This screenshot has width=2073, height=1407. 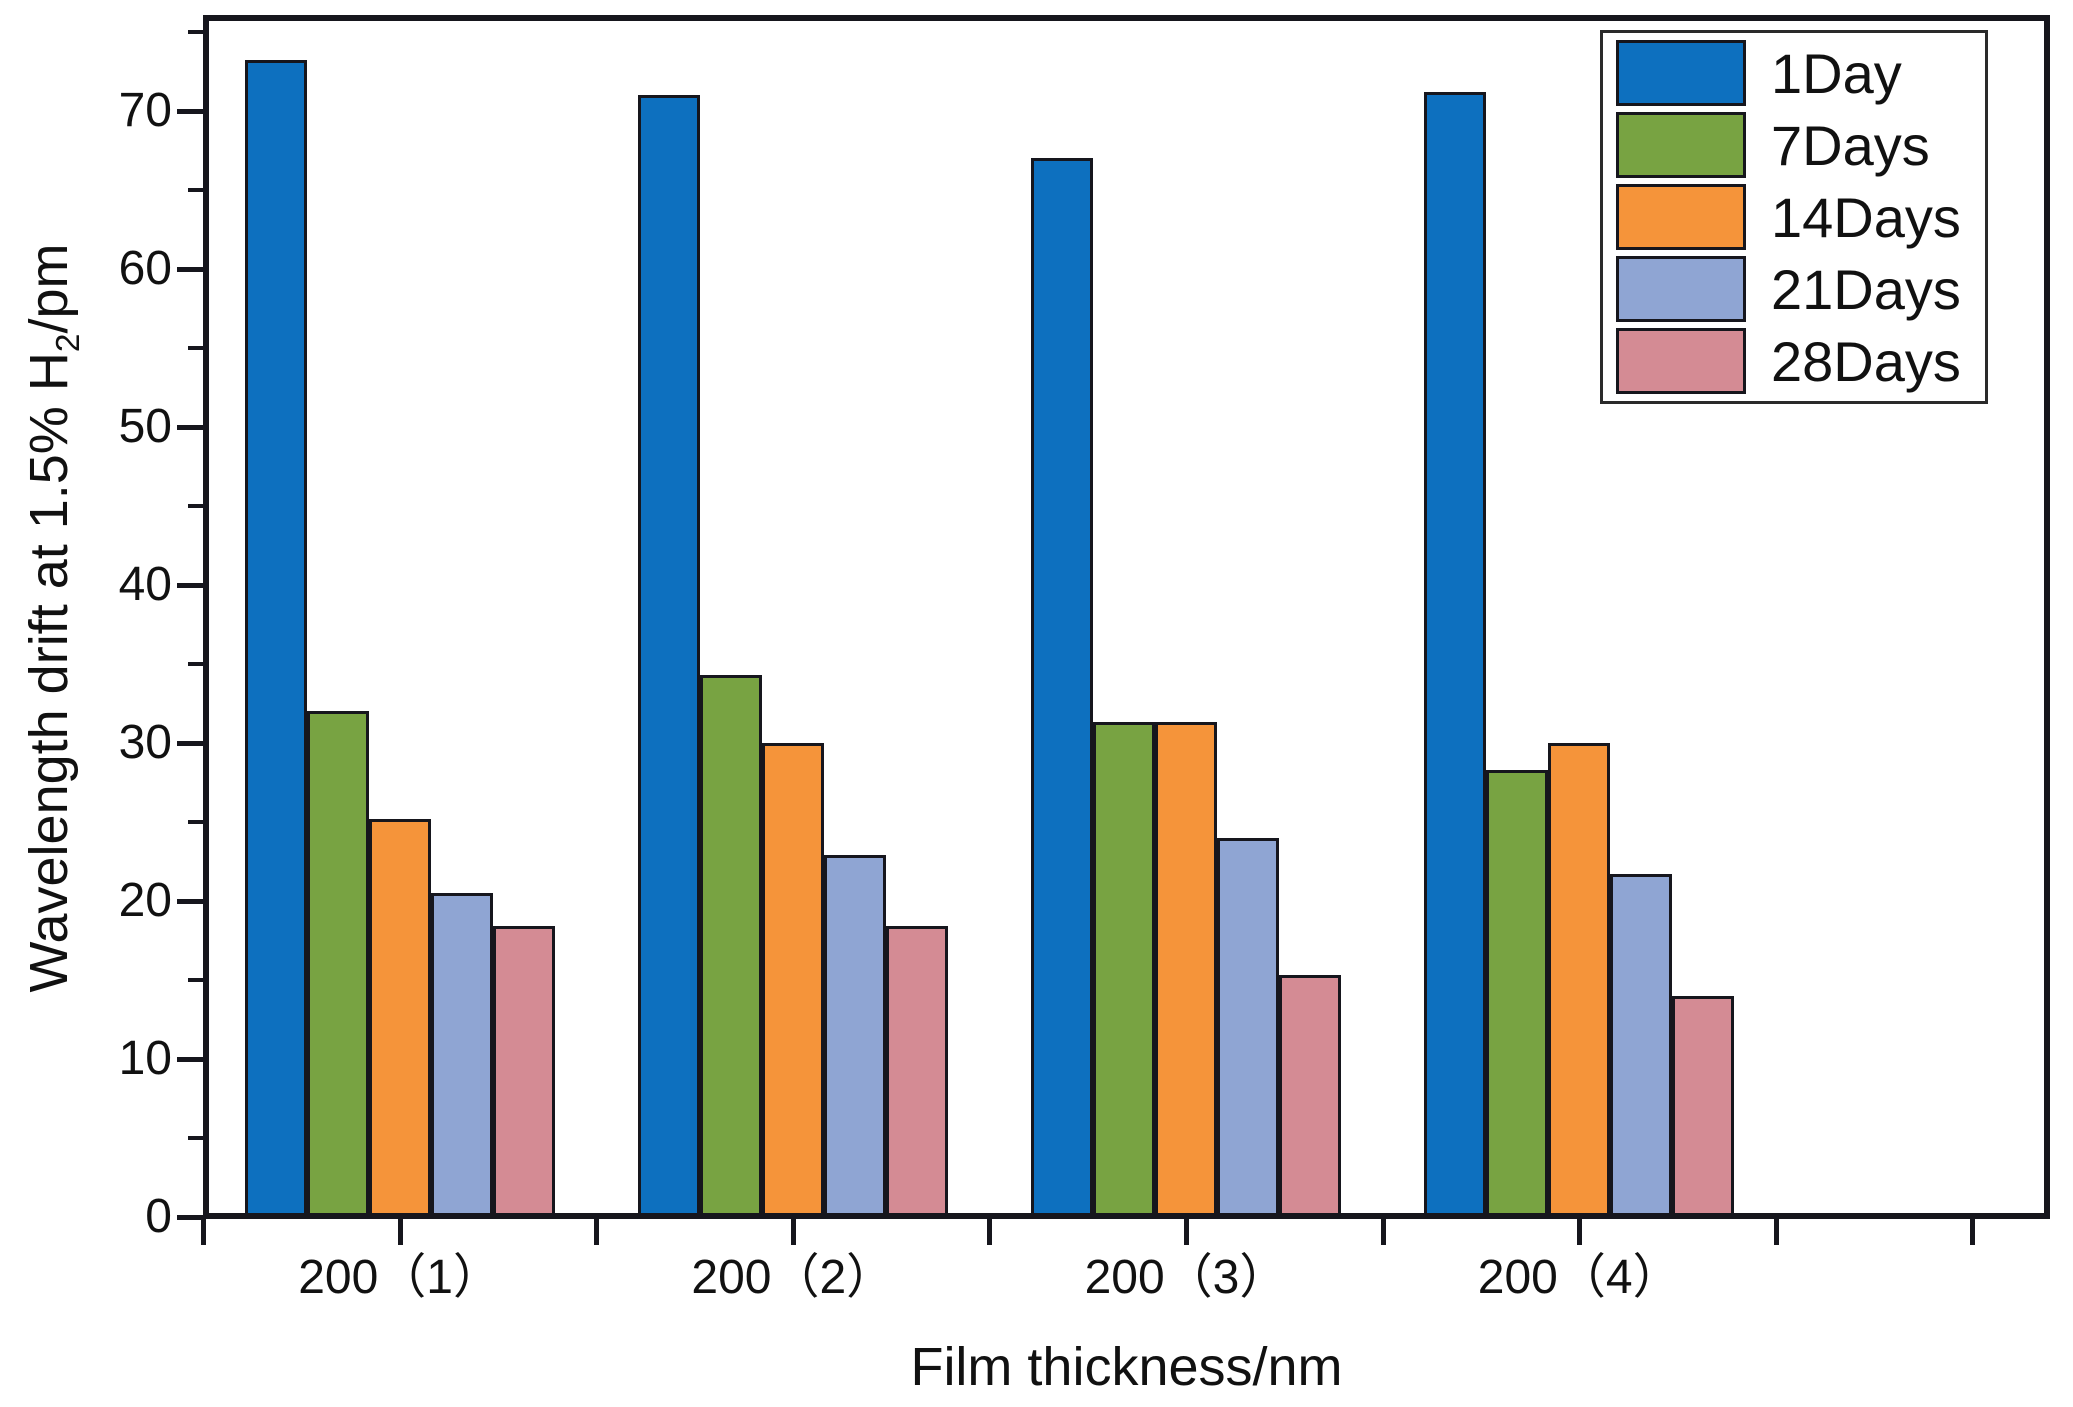 I want to click on y-tick-label: 60, so click(x=145, y=268).